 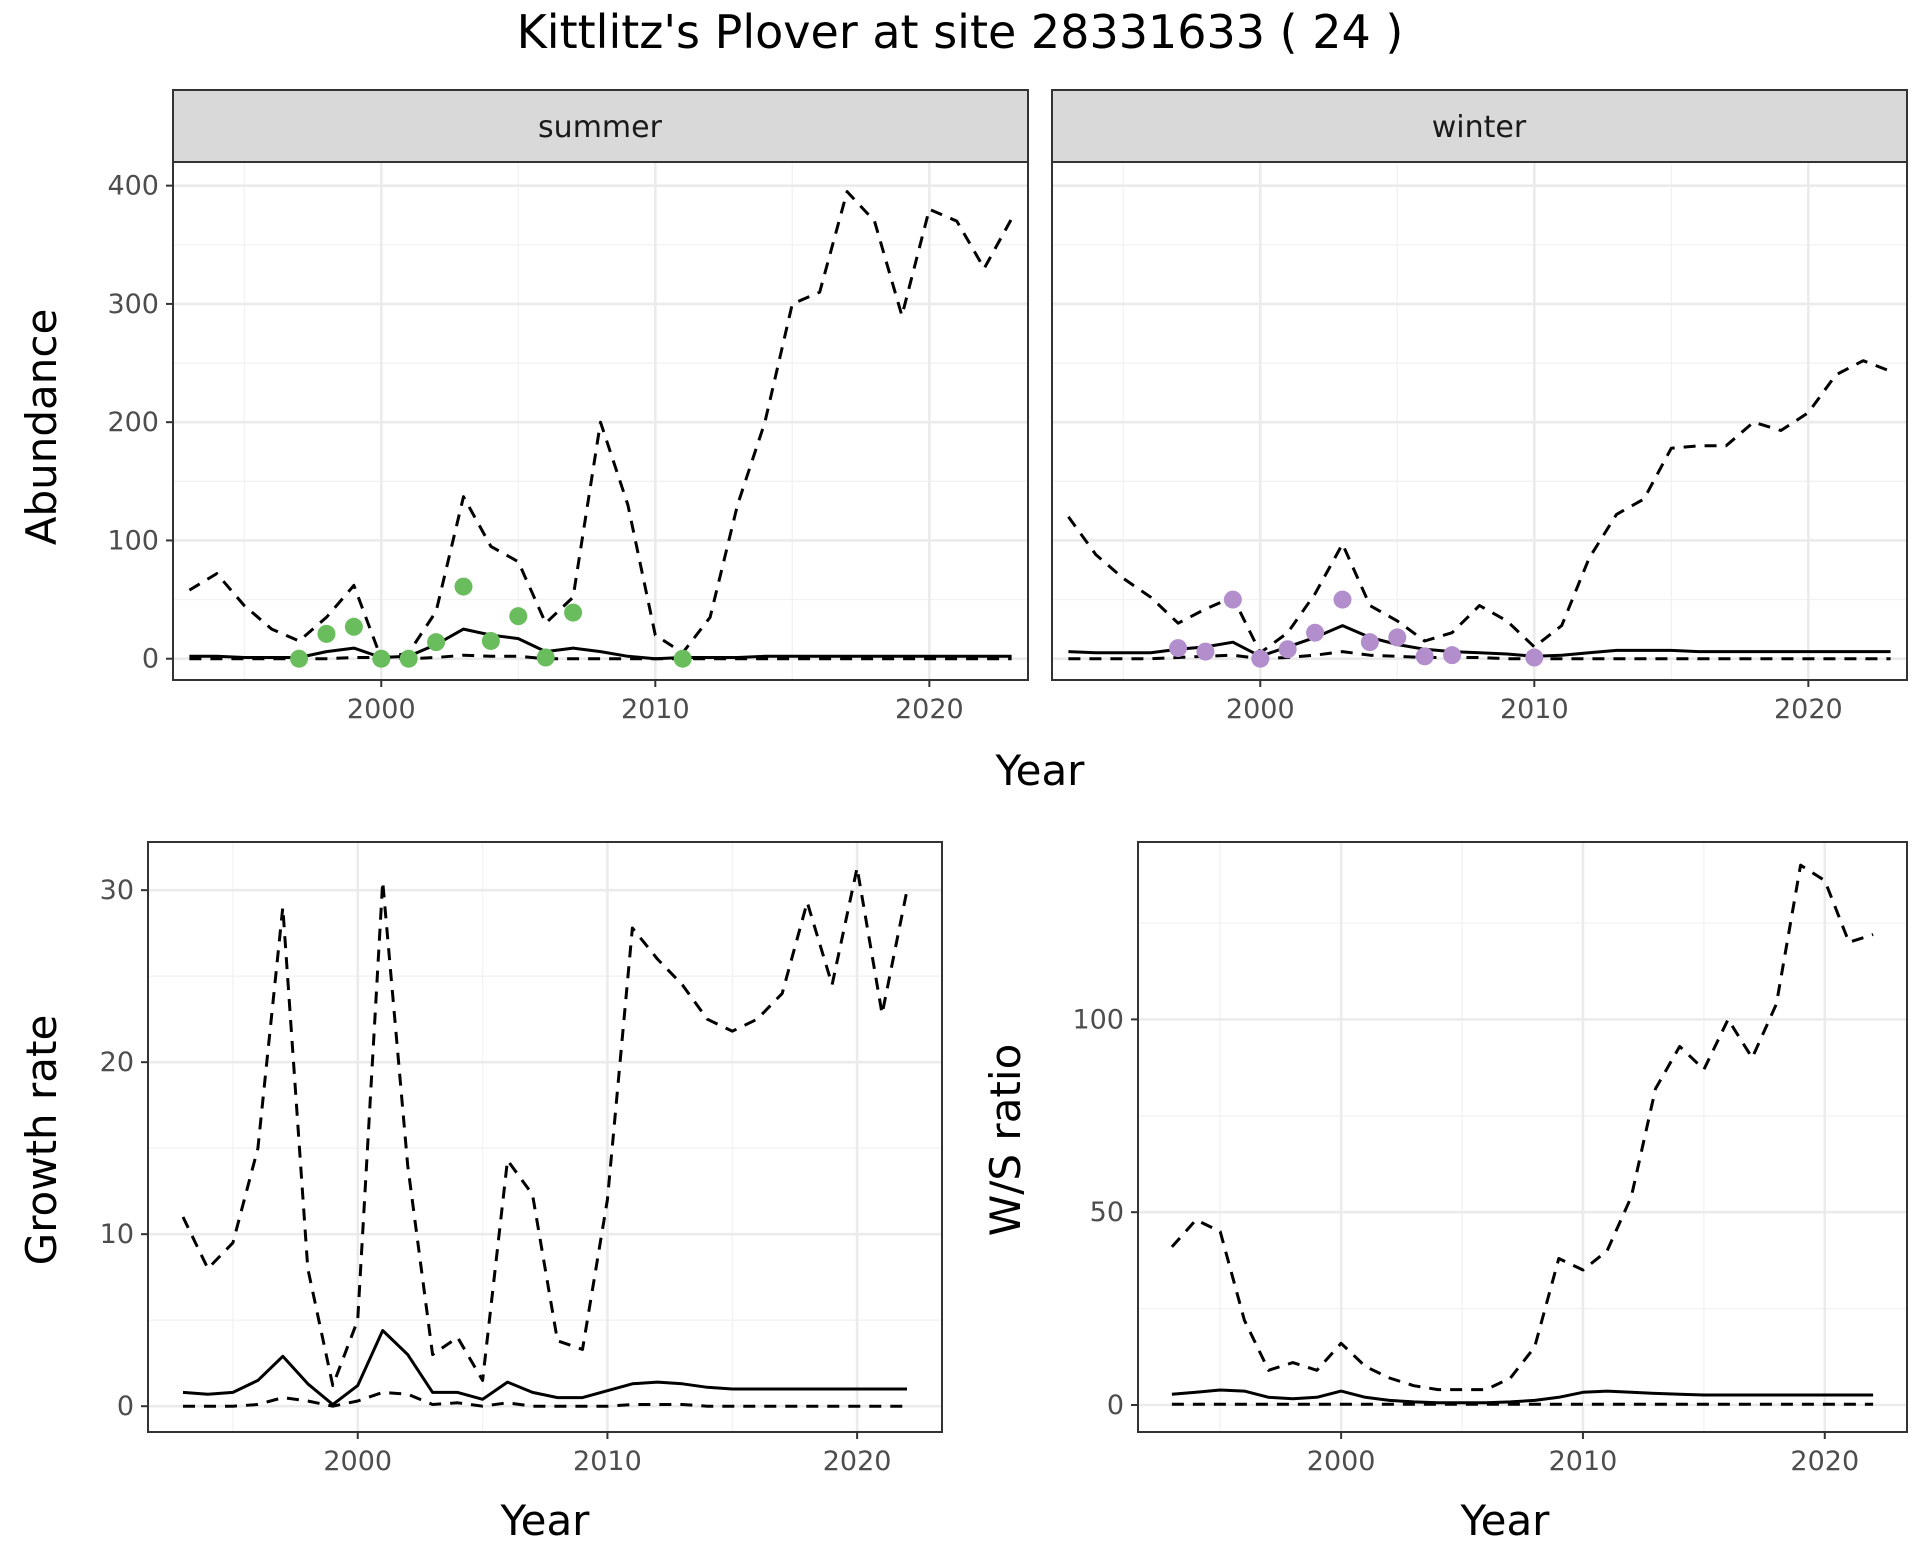 What do you see at coordinates (1505, 1520) in the screenshot?
I see `ratio-x-axis-title: Year` at bounding box center [1505, 1520].